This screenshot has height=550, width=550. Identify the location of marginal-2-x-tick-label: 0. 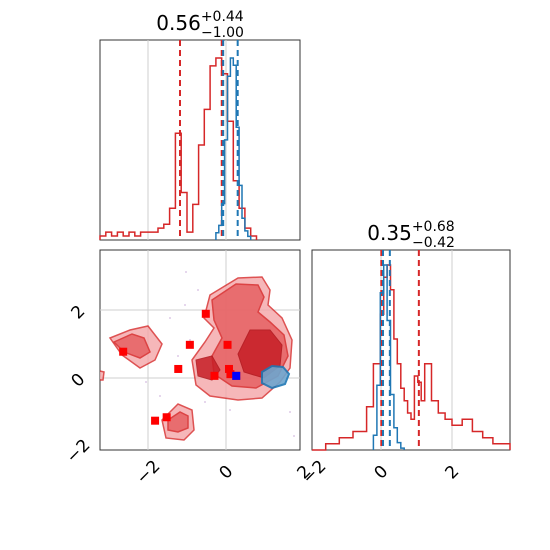
(382, 473).